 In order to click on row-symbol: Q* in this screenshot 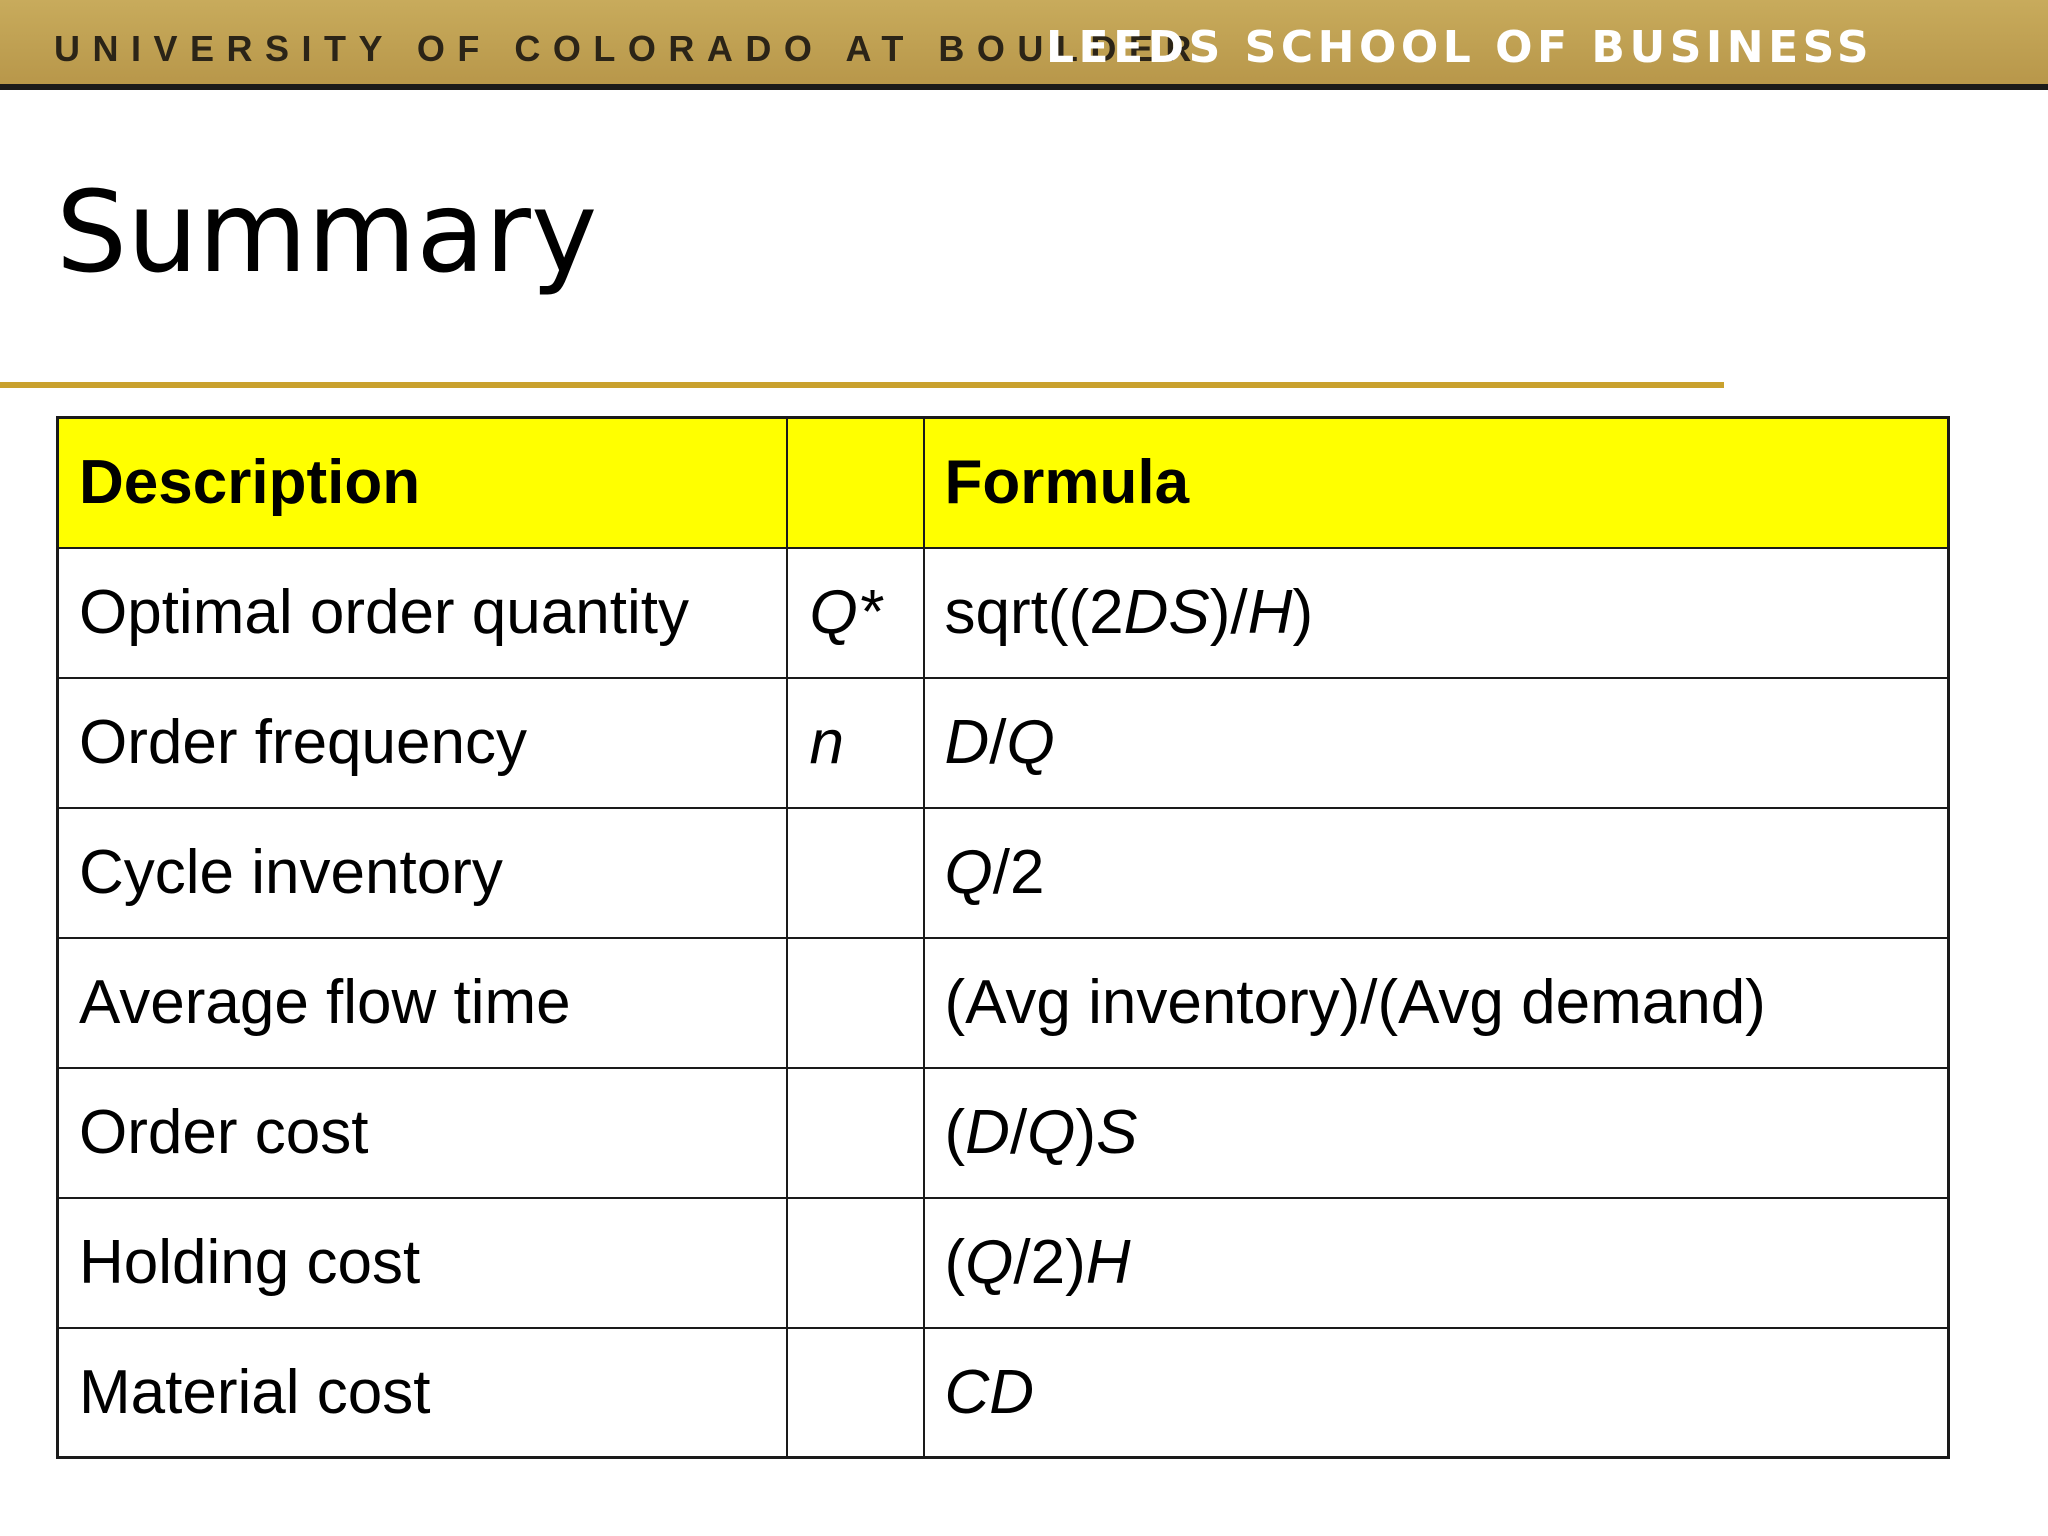, I will do `click(855, 612)`.